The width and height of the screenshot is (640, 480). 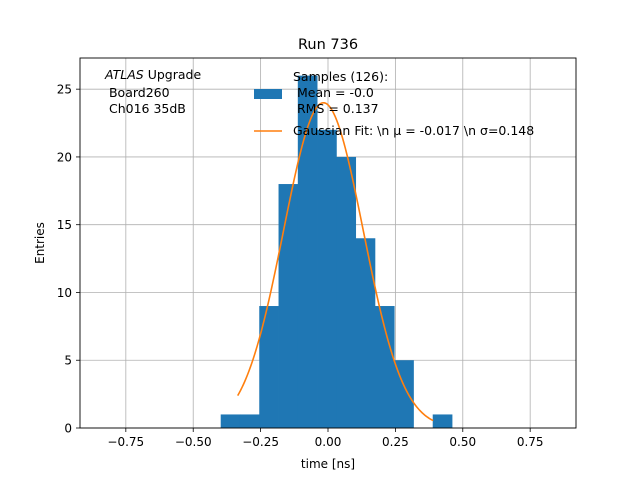 What do you see at coordinates (260, 442) in the screenshot?
I see `x-tick-label: −0.25` at bounding box center [260, 442].